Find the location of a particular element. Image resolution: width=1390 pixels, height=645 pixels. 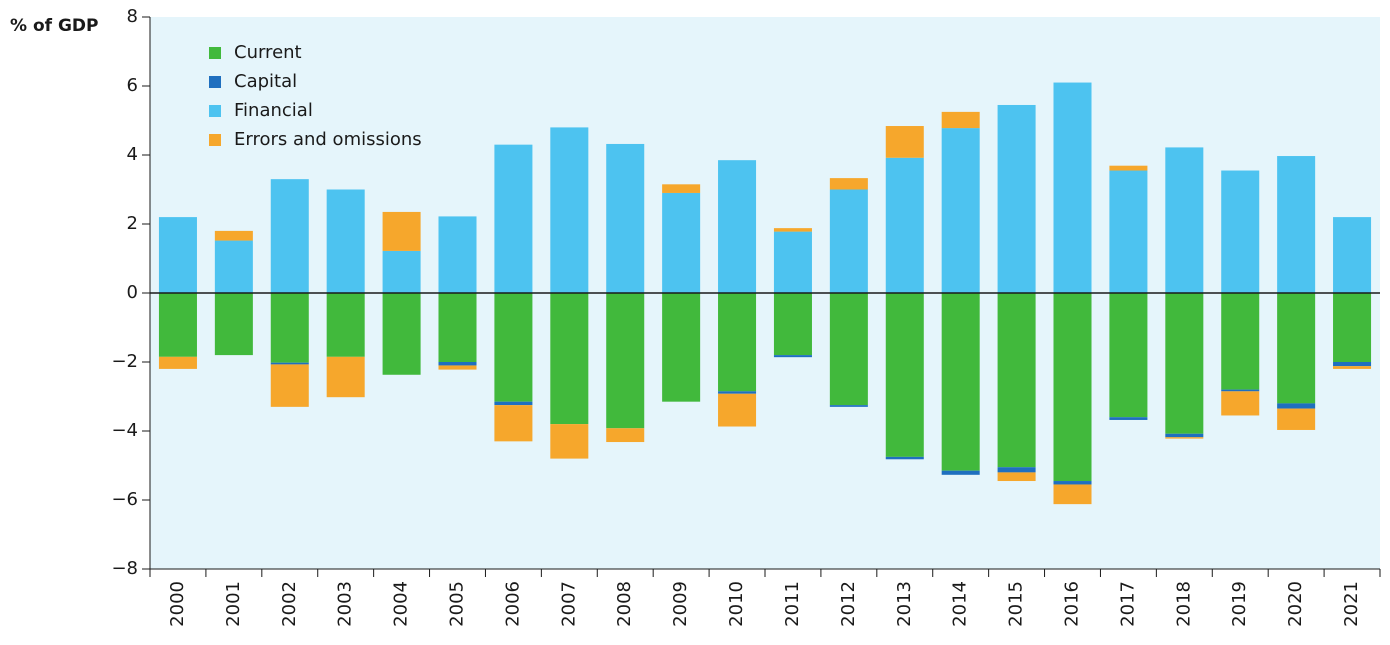

y-tick-label: −6 is located at coordinates (124, 499).